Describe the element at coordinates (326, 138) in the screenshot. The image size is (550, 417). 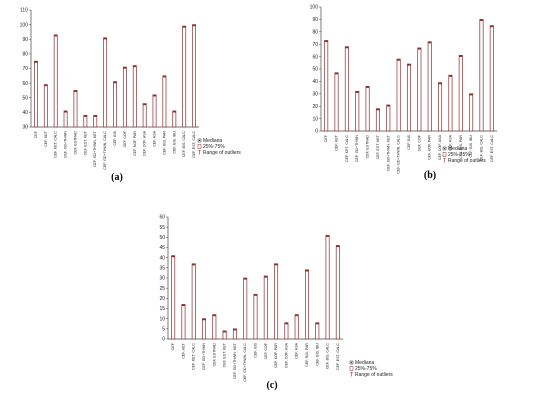
I see `x-tick-label: CEF` at that location.